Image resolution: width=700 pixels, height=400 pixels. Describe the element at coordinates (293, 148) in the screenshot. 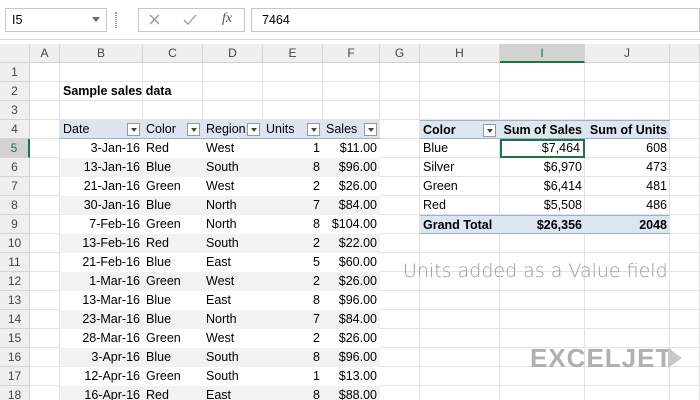

I see `table-cell: 1` at that location.